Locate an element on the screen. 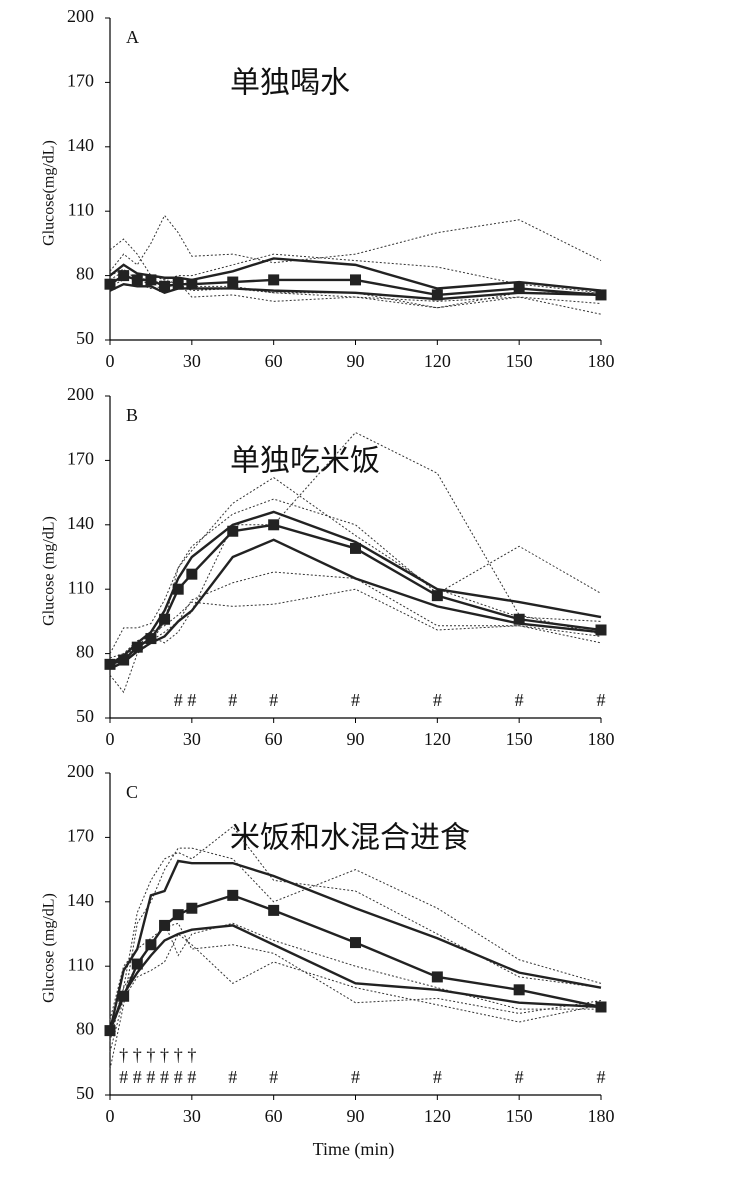  x-tick-label: 150 is located at coordinates (519, 1116).